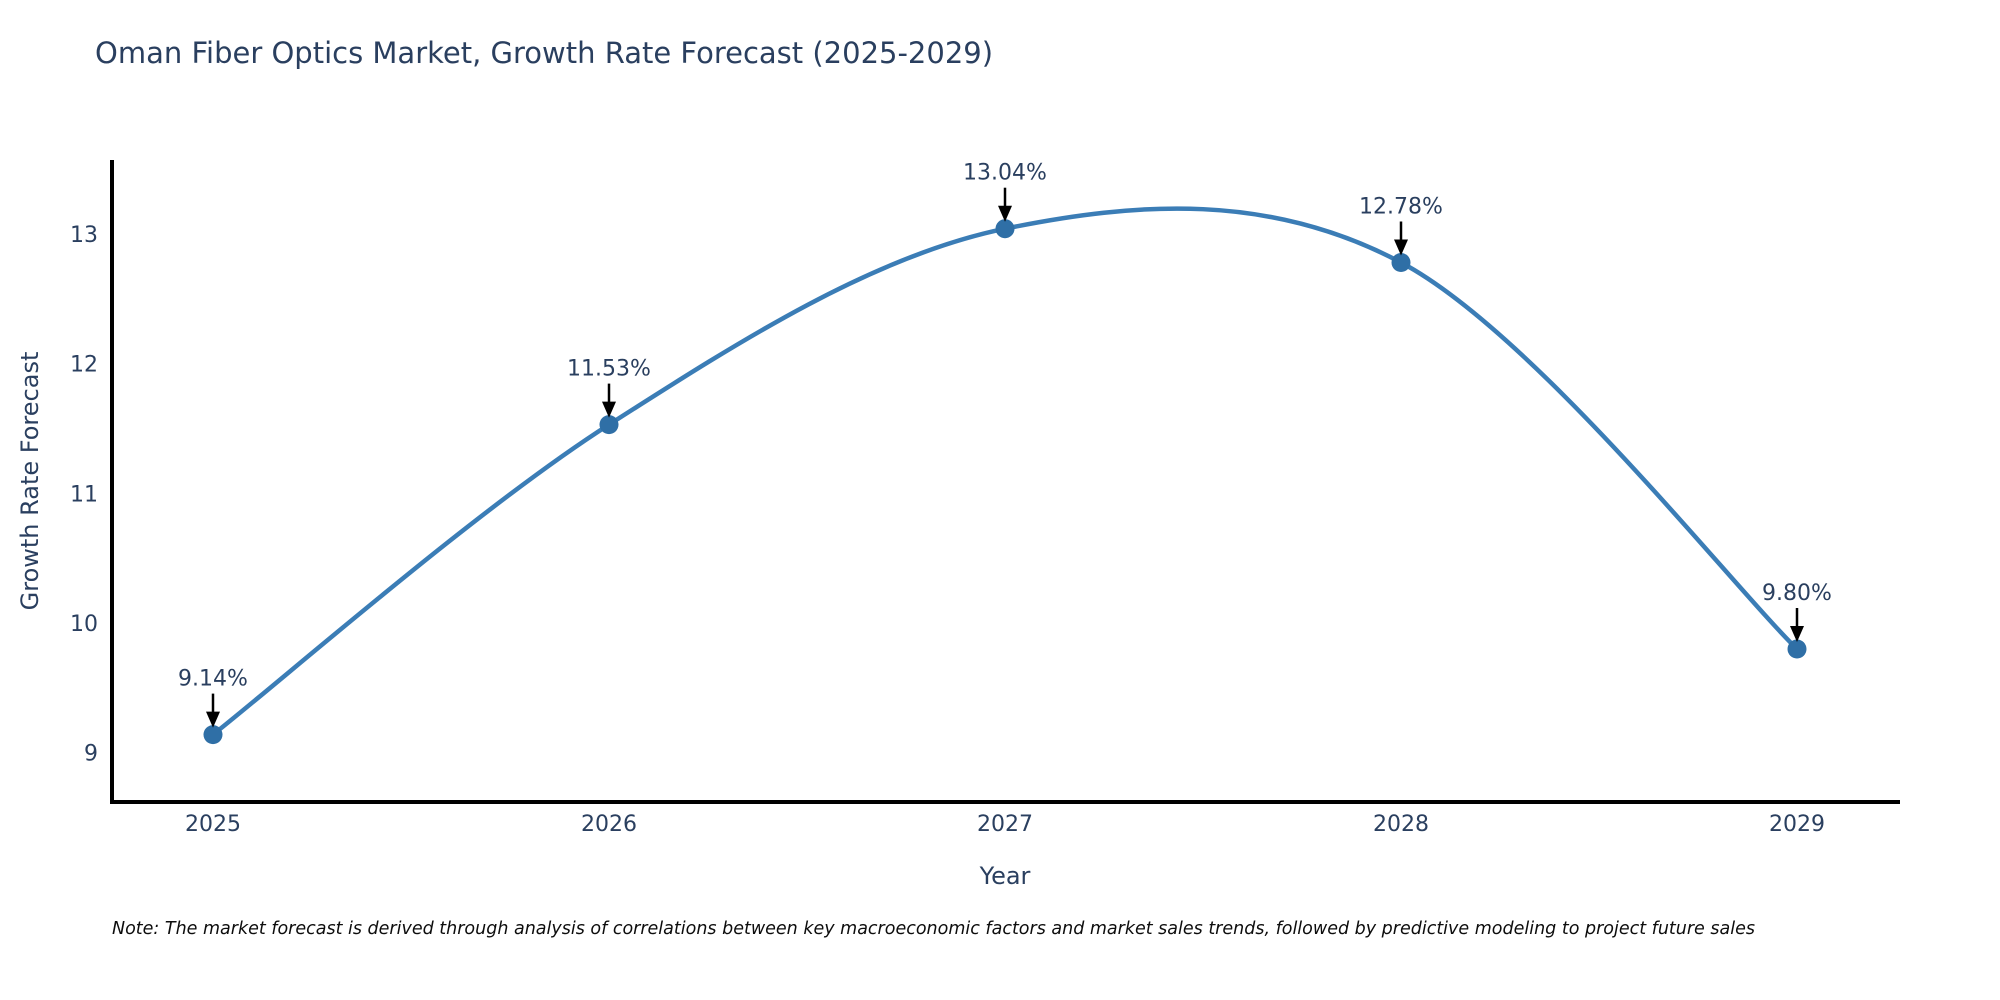  What do you see at coordinates (1401, 225) in the screenshot?
I see `point-annotation: 12.78%` at bounding box center [1401, 225].